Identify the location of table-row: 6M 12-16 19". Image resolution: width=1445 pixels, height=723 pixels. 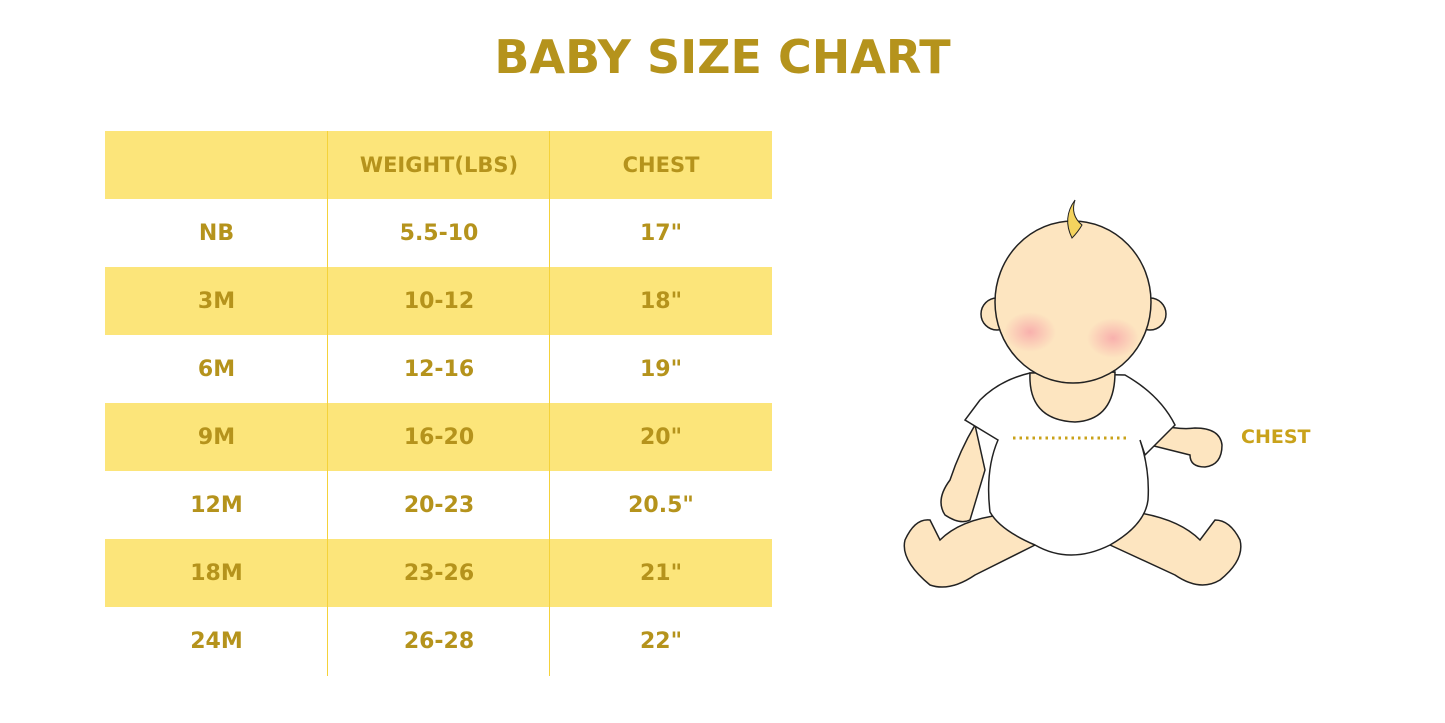
(438, 369).